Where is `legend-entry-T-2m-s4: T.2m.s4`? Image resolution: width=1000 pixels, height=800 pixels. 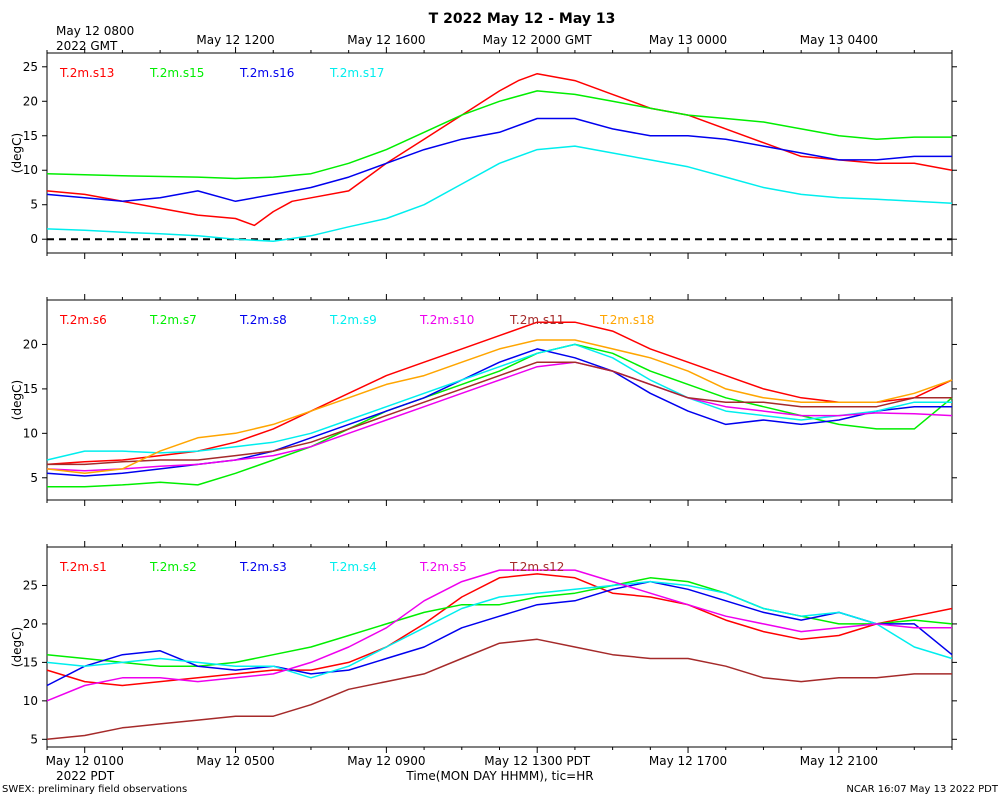
legend-entry-T-2m-s4: T.2m.s4 is located at coordinates (353, 567).